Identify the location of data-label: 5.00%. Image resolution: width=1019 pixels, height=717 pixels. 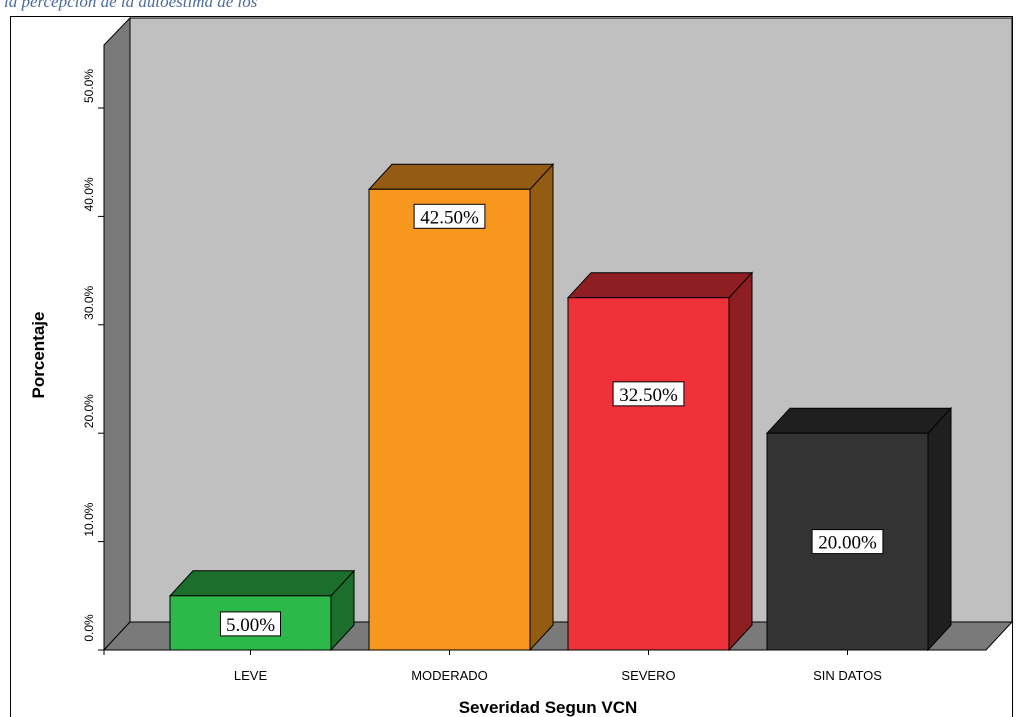
(250, 625).